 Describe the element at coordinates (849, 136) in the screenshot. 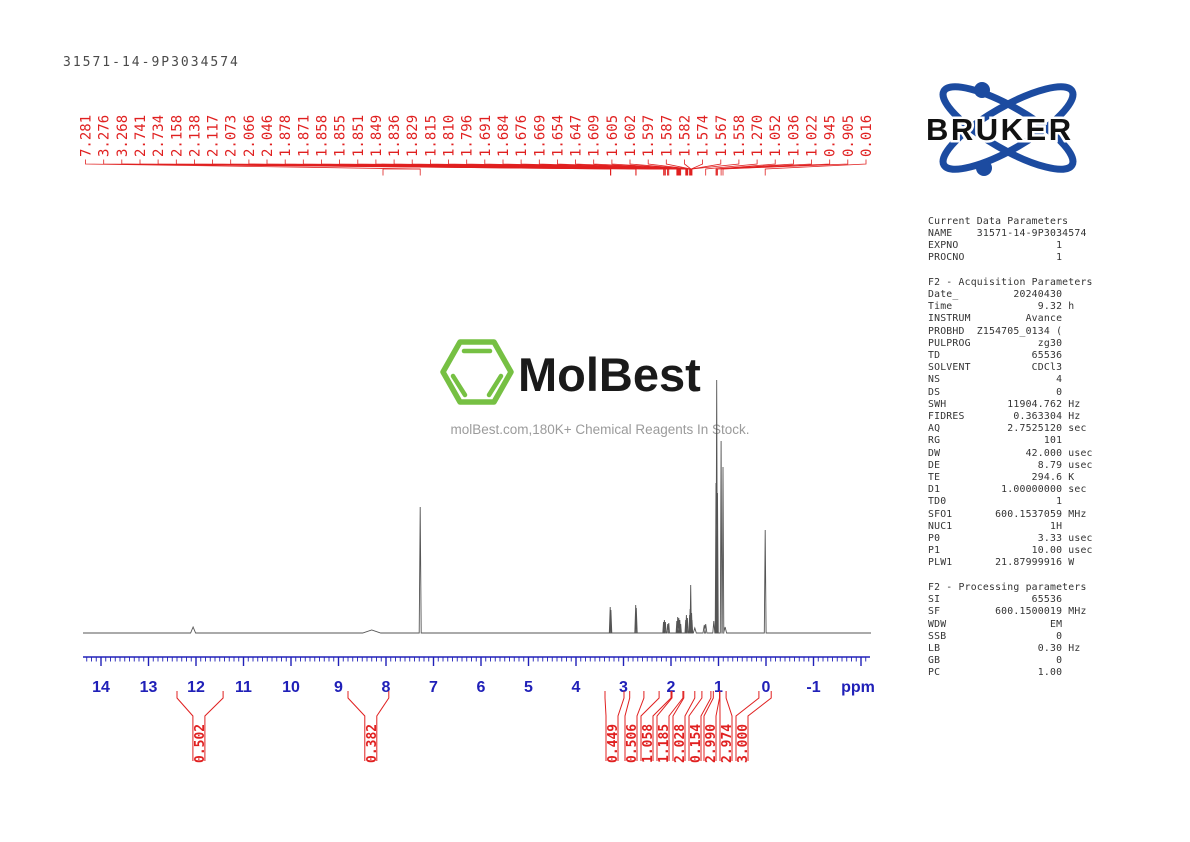

I see `peak-shift-label: 0.905` at that location.